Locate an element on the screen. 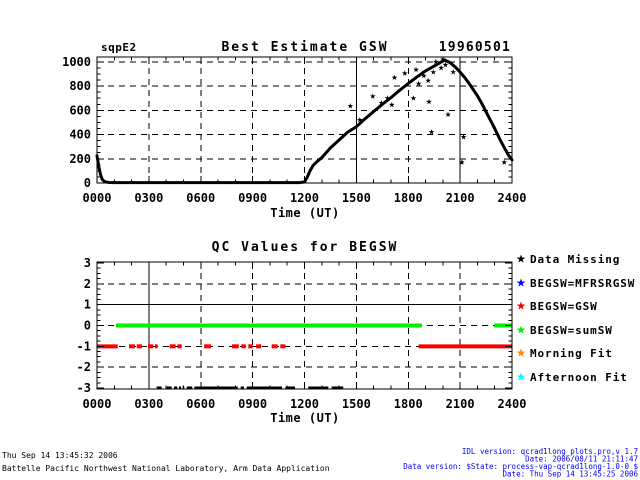  site-label: sqpE2 is located at coordinates (119, 47).